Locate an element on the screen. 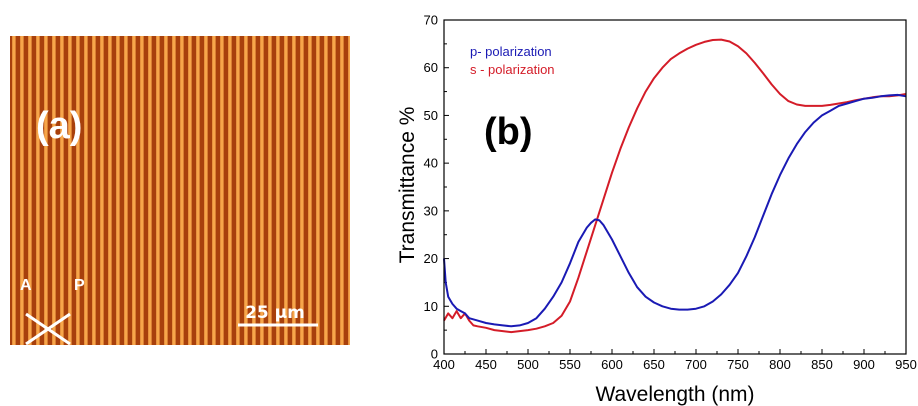 This screenshot has width=918, height=406. analyzer-label: A is located at coordinates (26, 285).